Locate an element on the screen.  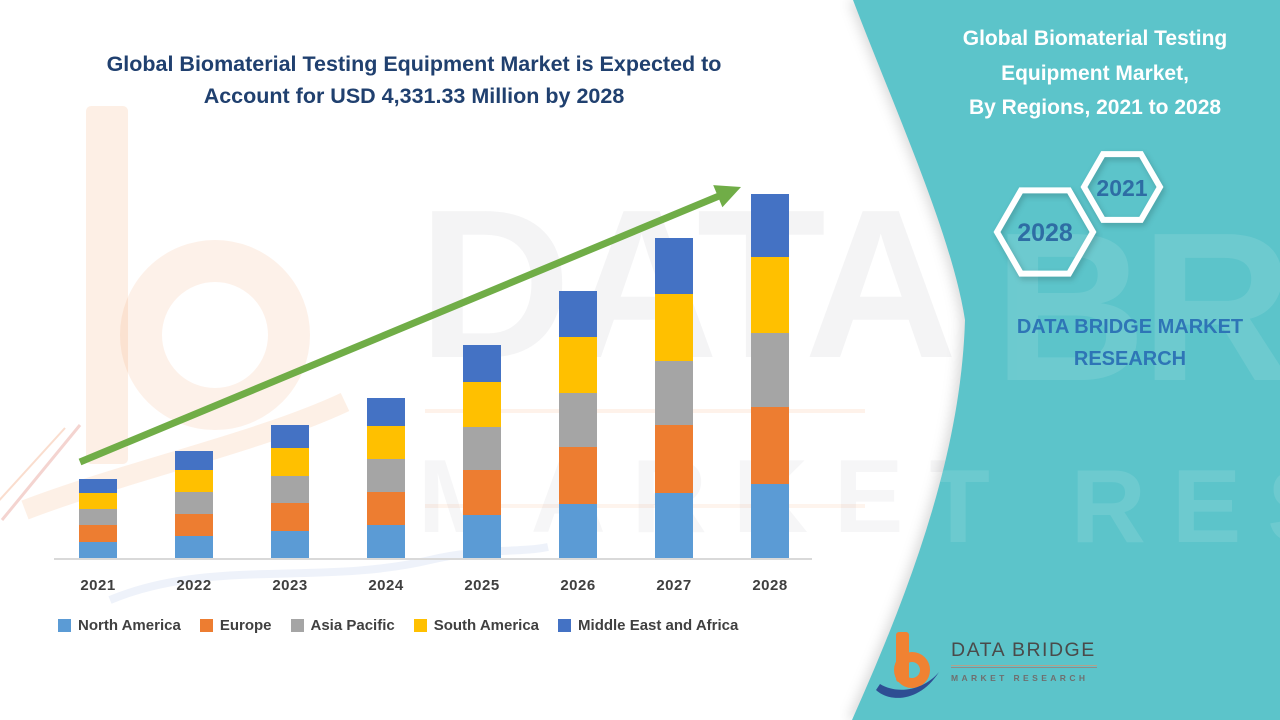
panel-title-line2: Equipment Market, is located at coordinates (1095, 73).